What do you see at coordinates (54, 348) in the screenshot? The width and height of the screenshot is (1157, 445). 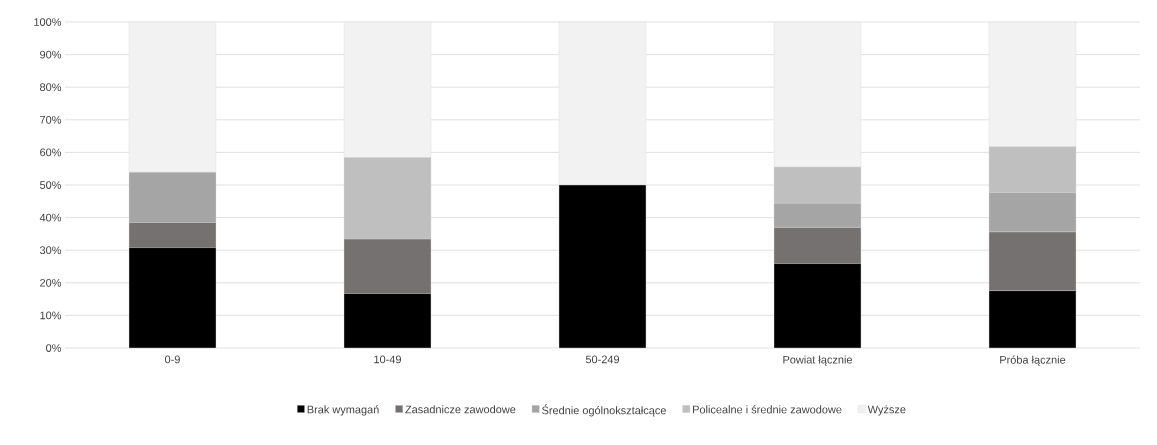 I see `y-tick-label: 0%` at bounding box center [54, 348].